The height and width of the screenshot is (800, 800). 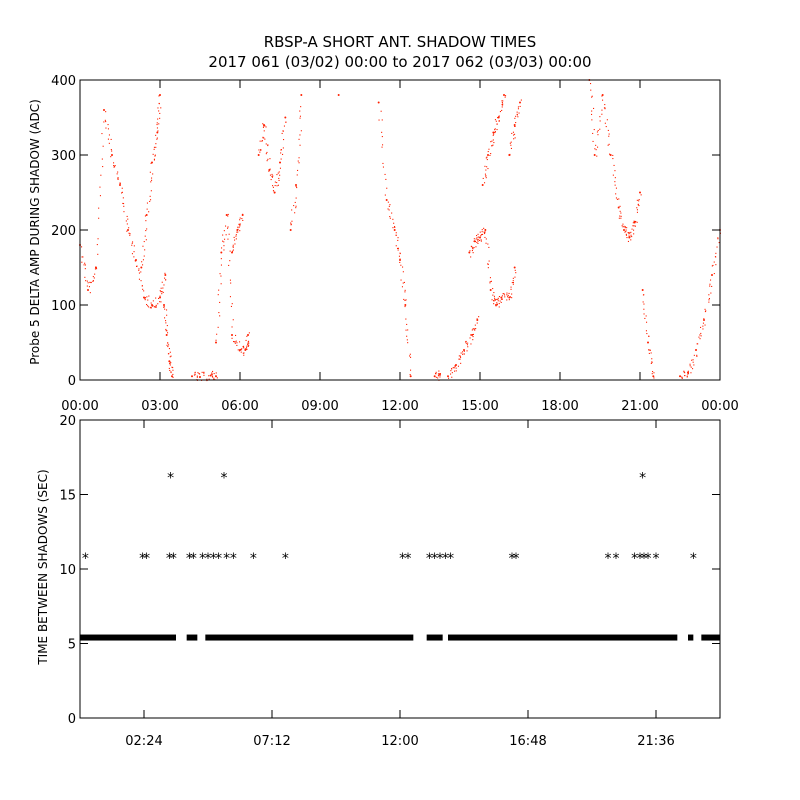 I want to click on x-tick-label: 07:12, so click(x=271, y=741).